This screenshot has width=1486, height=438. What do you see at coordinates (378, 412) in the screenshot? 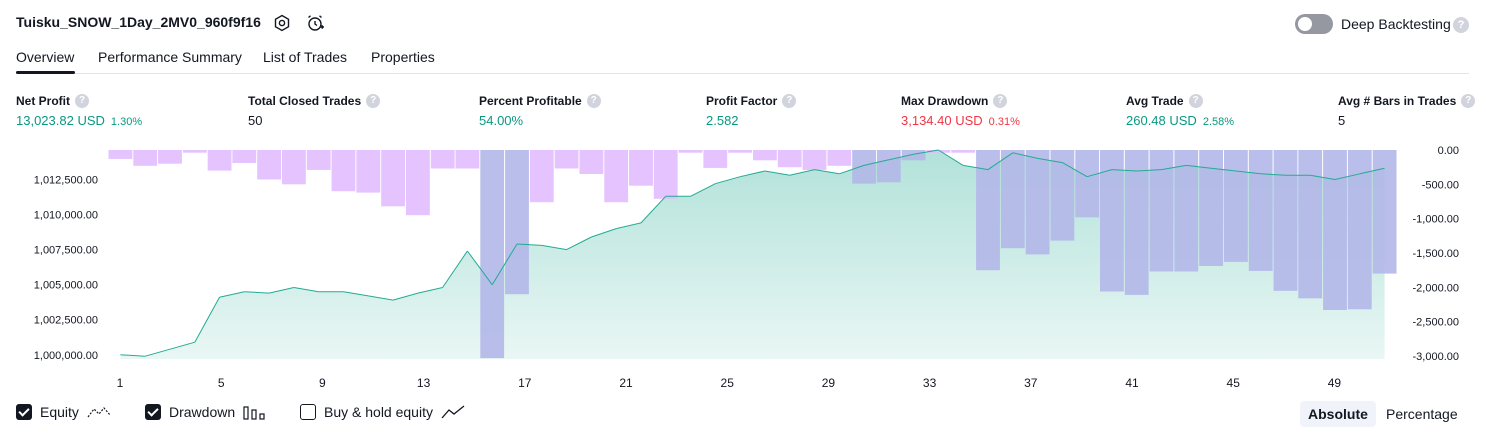
I see `legend-buy-hold-label: Buy & hold equity` at bounding box center [378, 412].